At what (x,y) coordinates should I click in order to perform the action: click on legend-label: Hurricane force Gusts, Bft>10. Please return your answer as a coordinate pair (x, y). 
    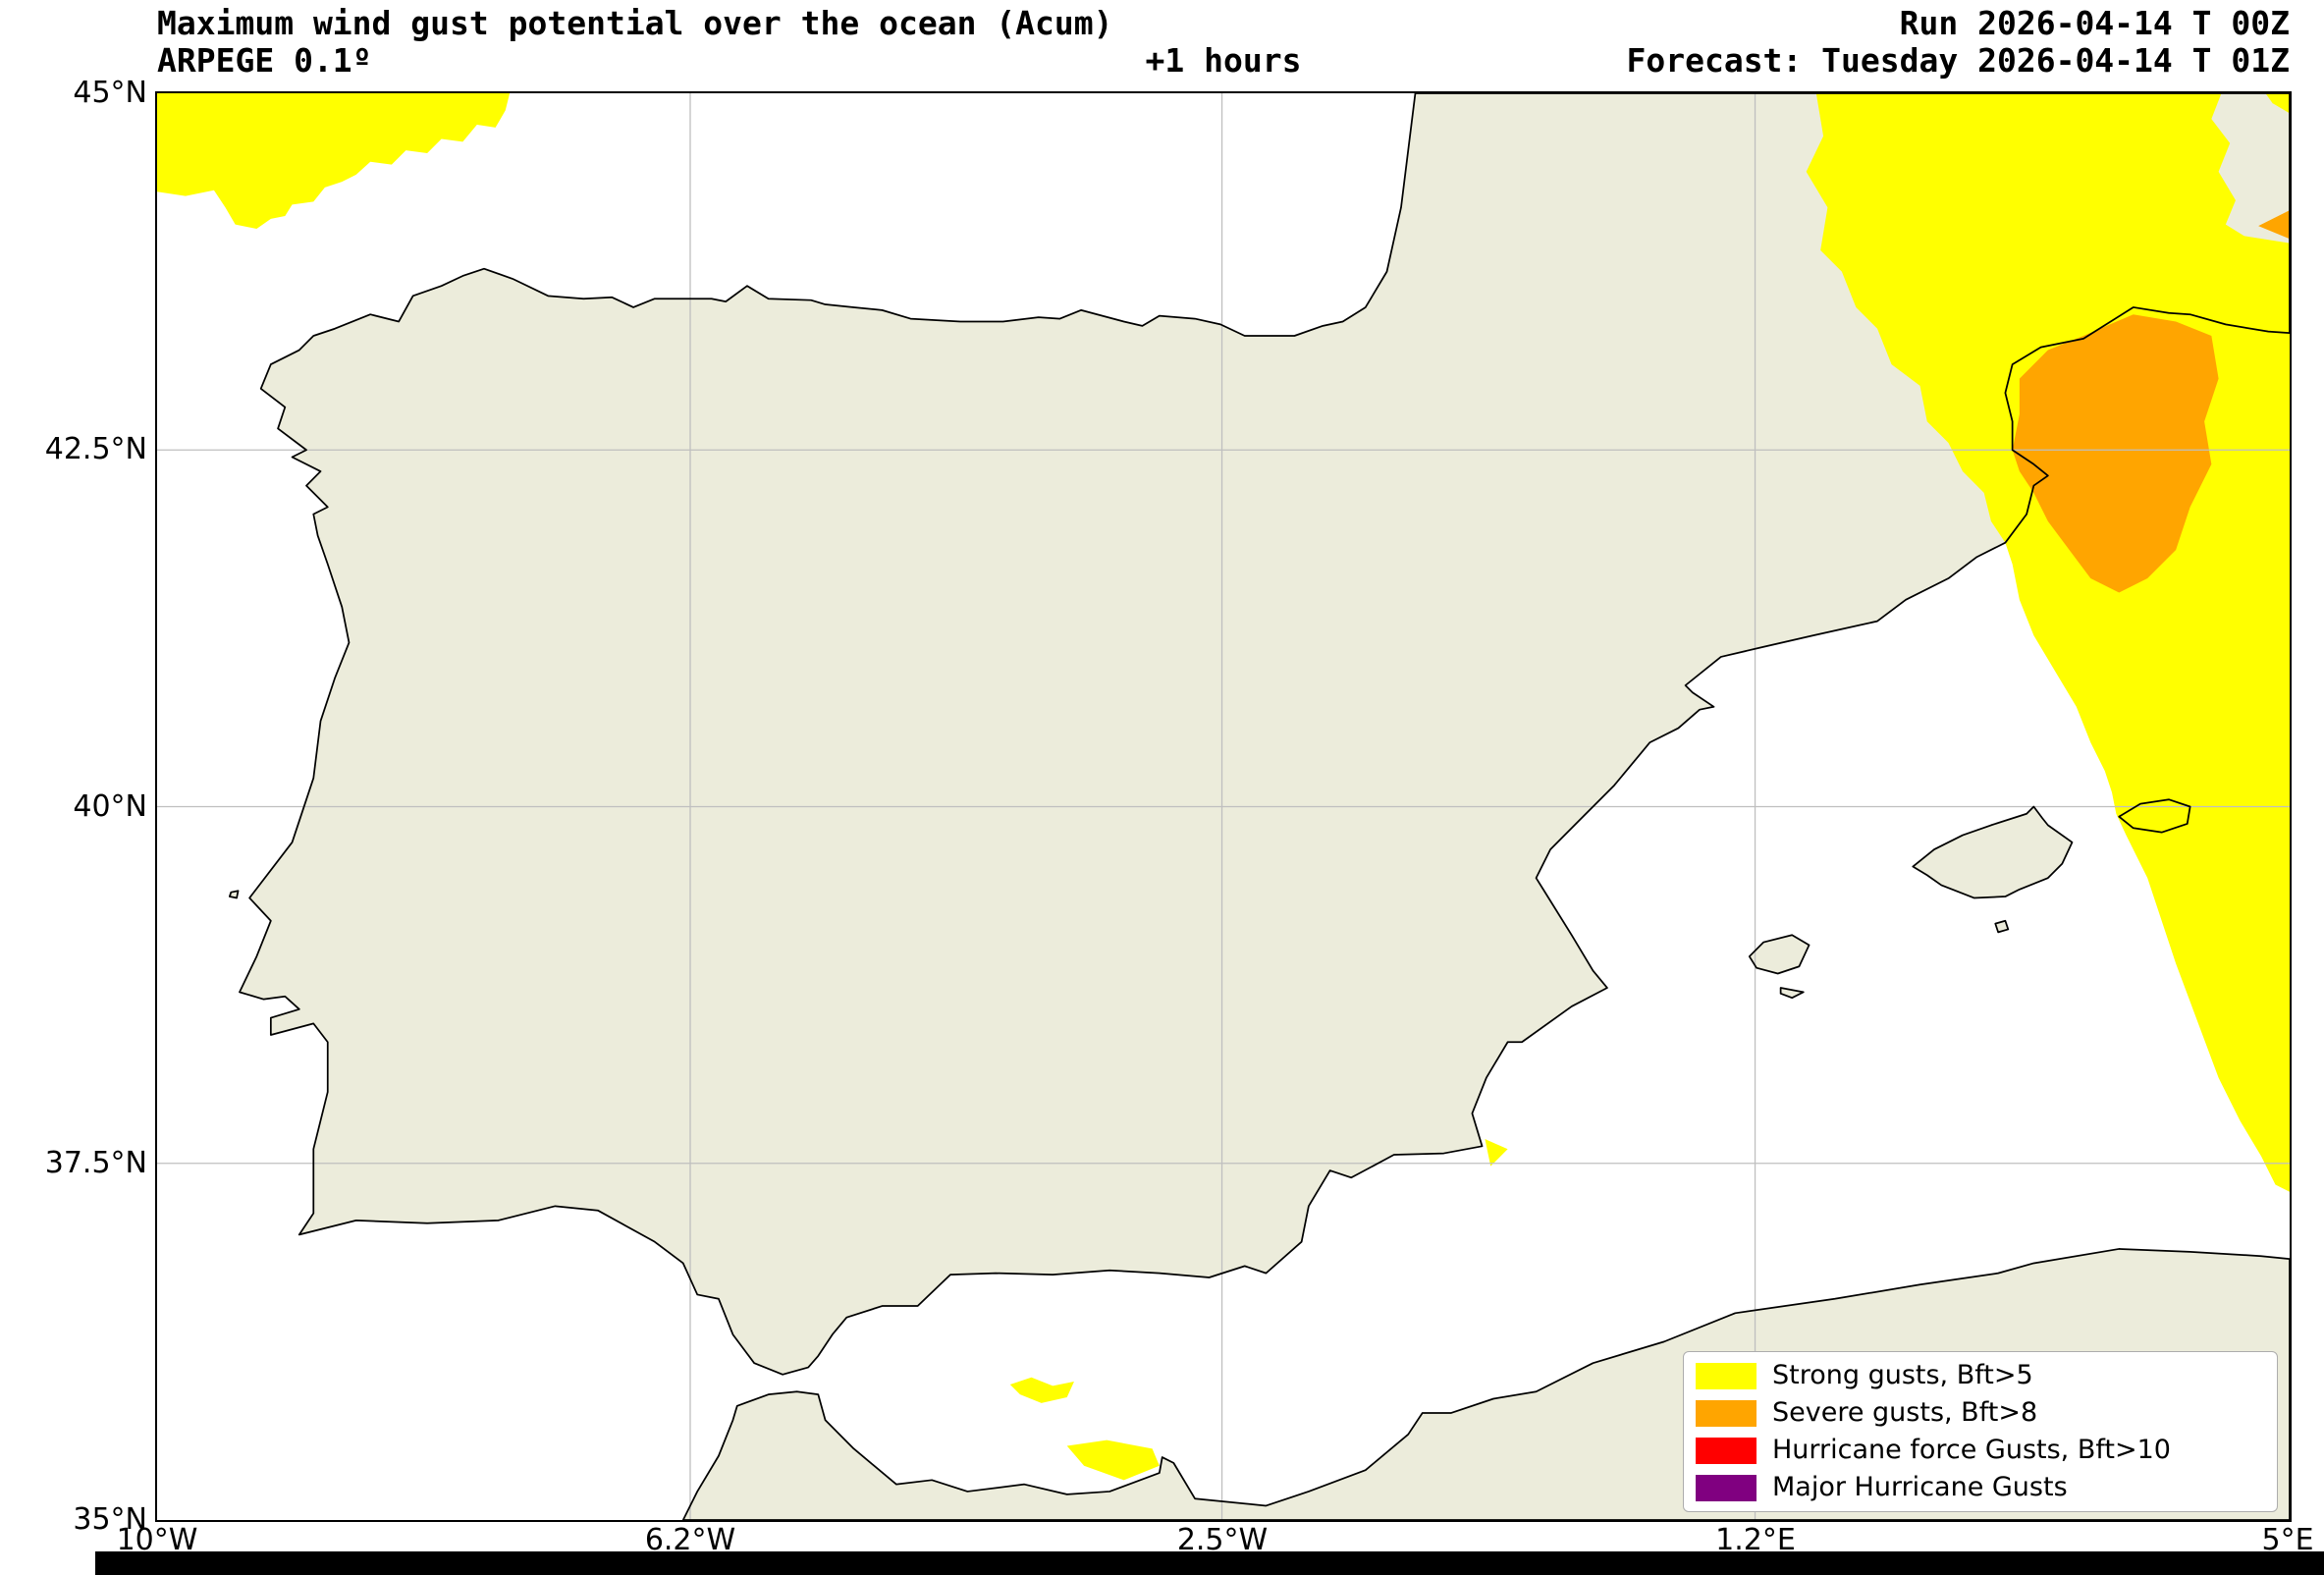
    Looking at the image, I should click on (1971, 1450).